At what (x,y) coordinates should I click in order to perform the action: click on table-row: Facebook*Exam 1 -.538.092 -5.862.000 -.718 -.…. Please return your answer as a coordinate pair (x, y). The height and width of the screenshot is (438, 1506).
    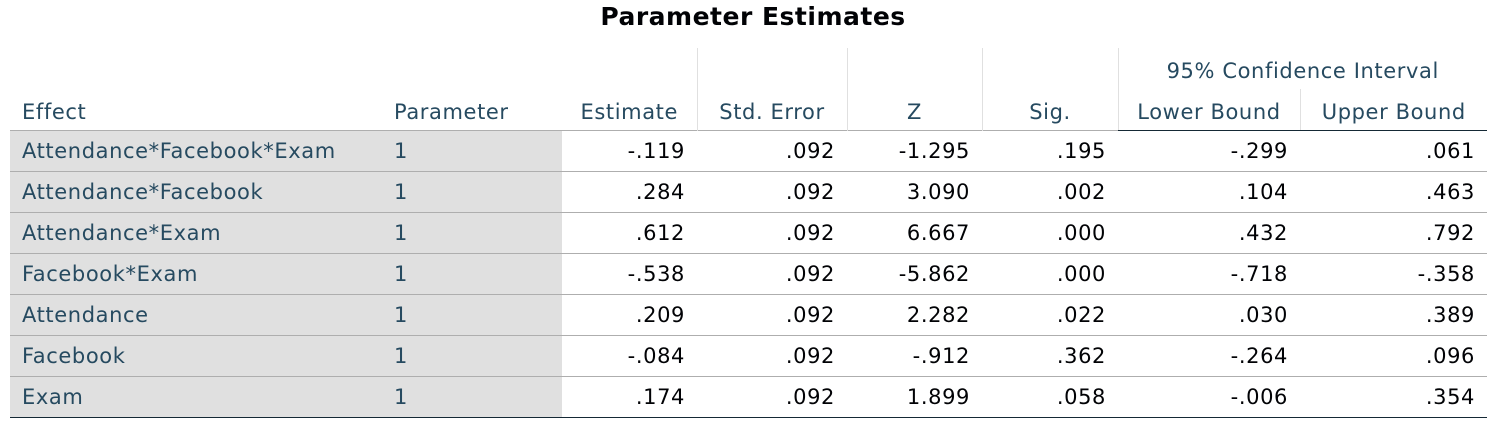
    Looking at the image, I should click on (749, 273).